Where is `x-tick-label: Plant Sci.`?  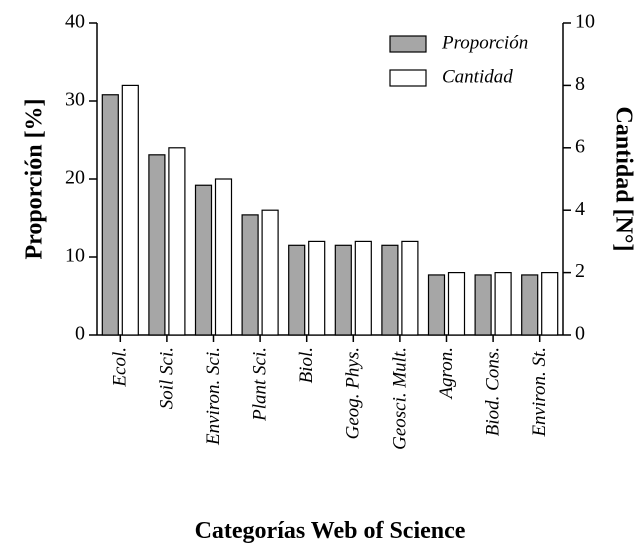 x-tick-label: Plant Sci. is located at coordinates (259, 384).